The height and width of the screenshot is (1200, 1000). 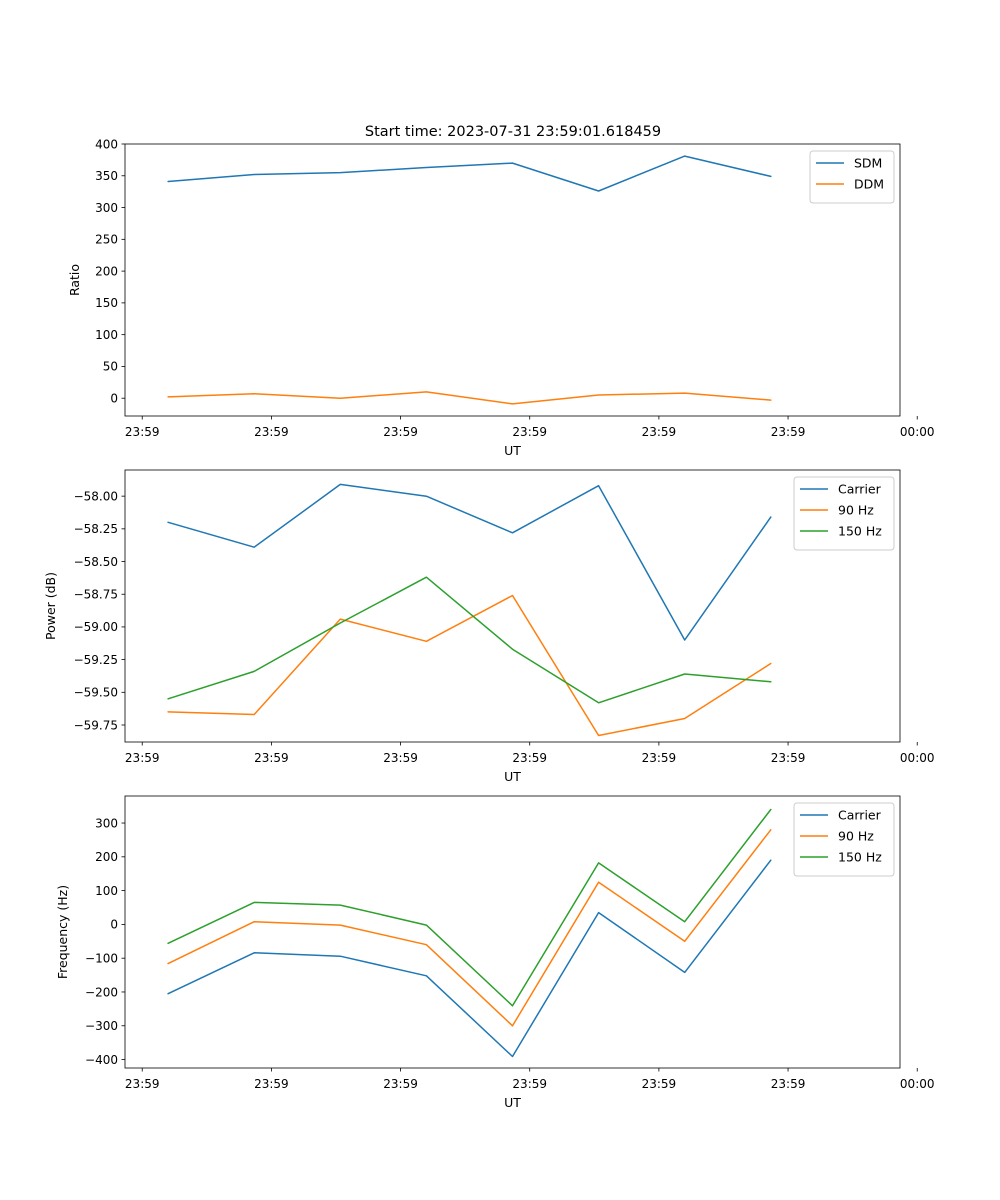 What do you see at coordinates (96, 627) in the screenshot?
I see `y-tick-label: −59.00` at bounding box center [96, 627].